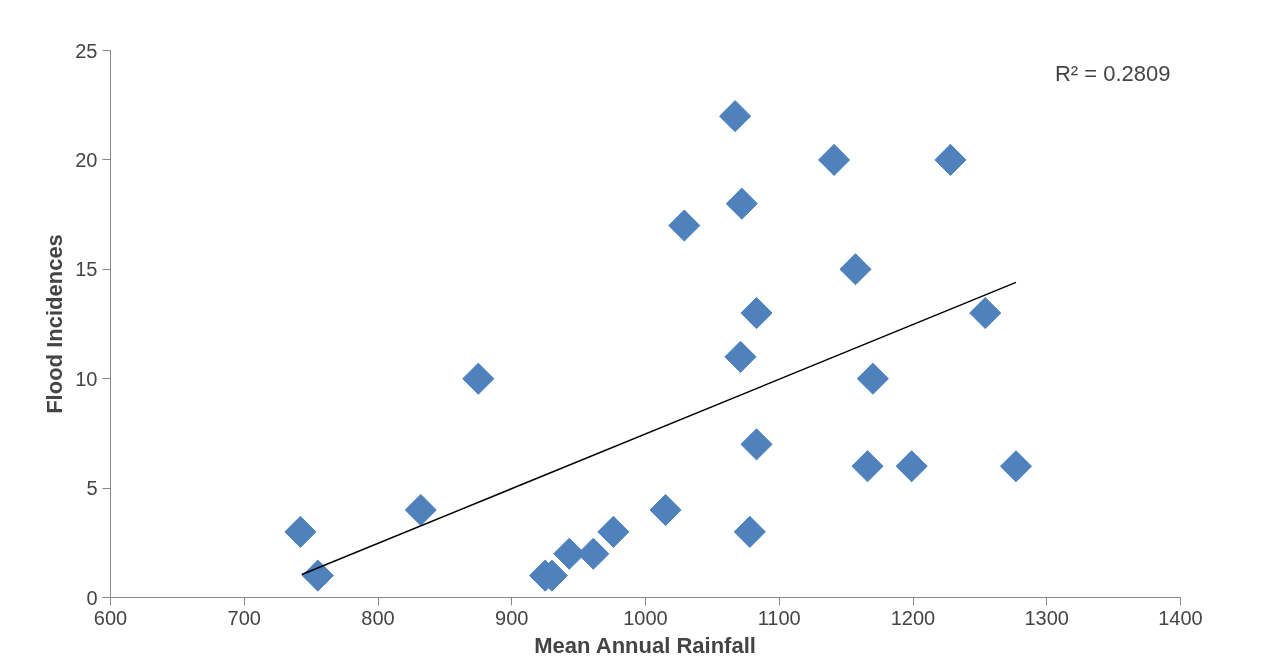  I want to click on y-tick-label: 10, so click(86, 378).